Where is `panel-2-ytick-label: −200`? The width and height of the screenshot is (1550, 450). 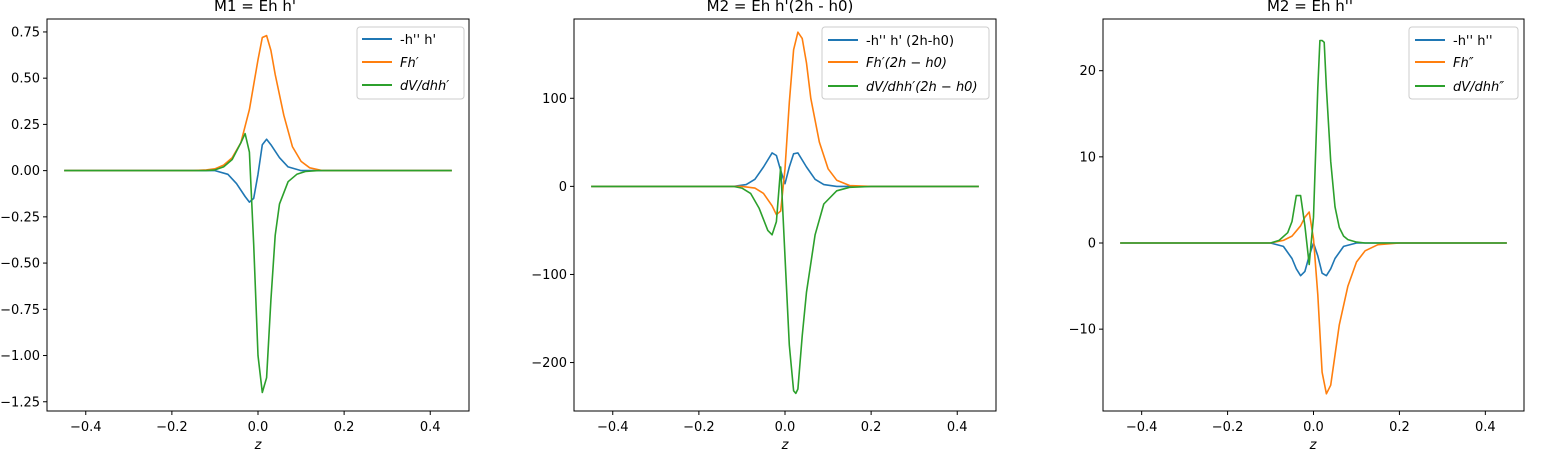
panel-2-ytick-label: −200 is located at coordinates (549, 363).